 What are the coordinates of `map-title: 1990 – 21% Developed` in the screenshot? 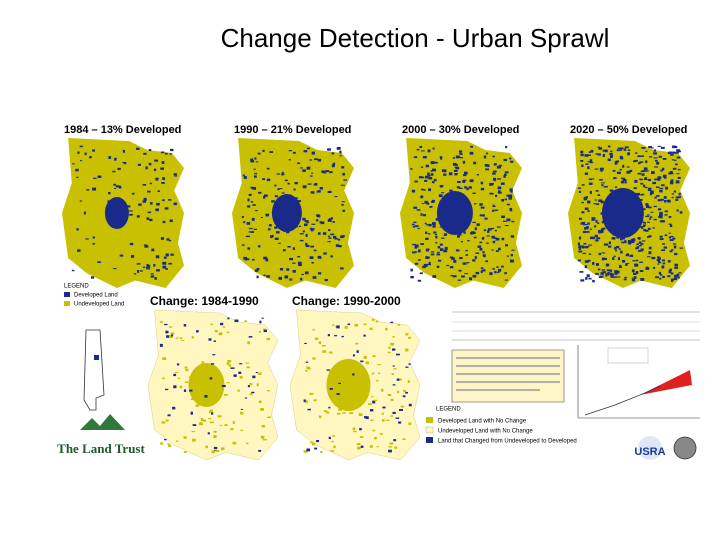 It's located at (292, 130).